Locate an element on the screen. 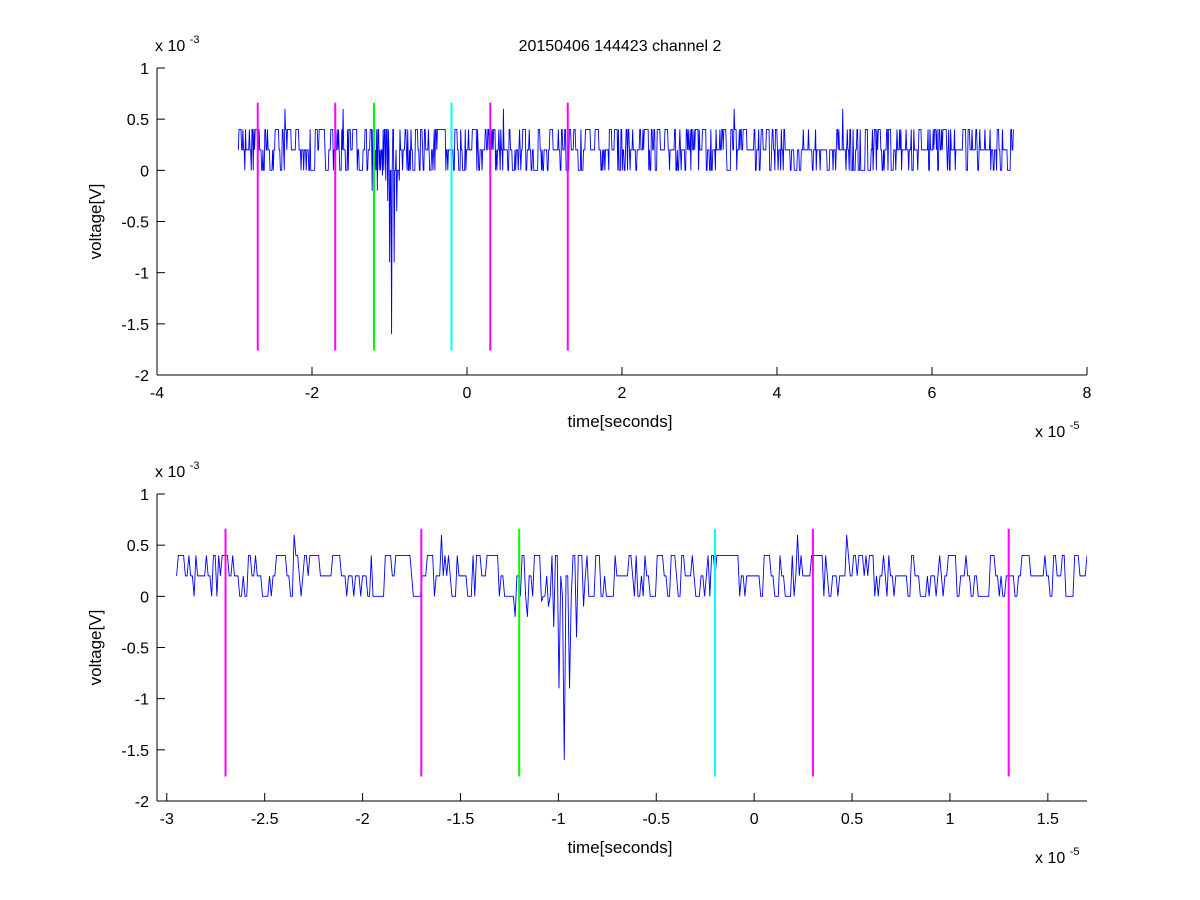 This screenshot has height=900, width=1200. x-tick-label: -3 is located at coordinates (167, 819).